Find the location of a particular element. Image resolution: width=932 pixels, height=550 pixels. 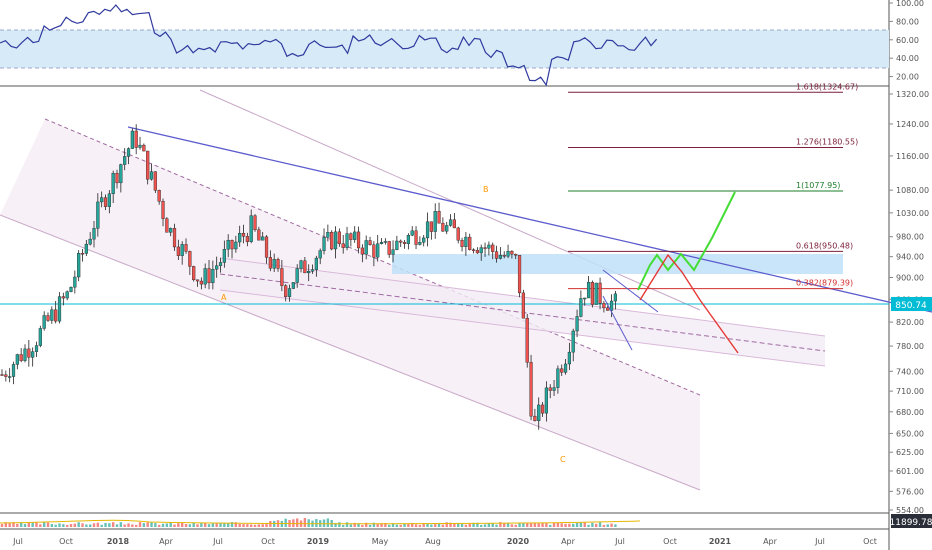

price-tick-label: 820.00 is located at coordinates (910, 322).